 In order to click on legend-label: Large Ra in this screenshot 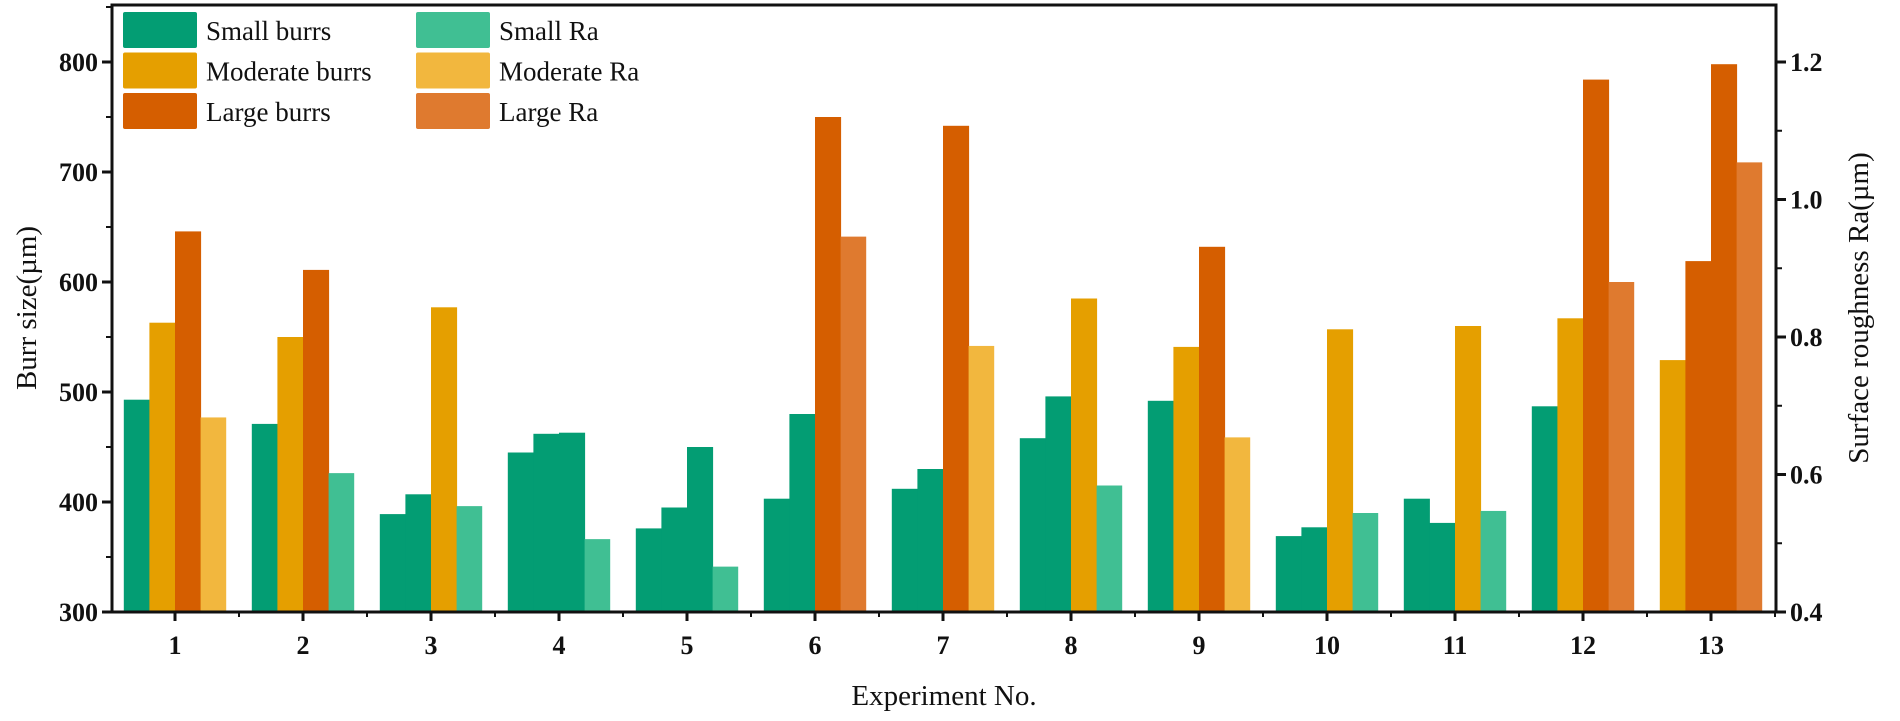, I will do `click(548, 112)`.